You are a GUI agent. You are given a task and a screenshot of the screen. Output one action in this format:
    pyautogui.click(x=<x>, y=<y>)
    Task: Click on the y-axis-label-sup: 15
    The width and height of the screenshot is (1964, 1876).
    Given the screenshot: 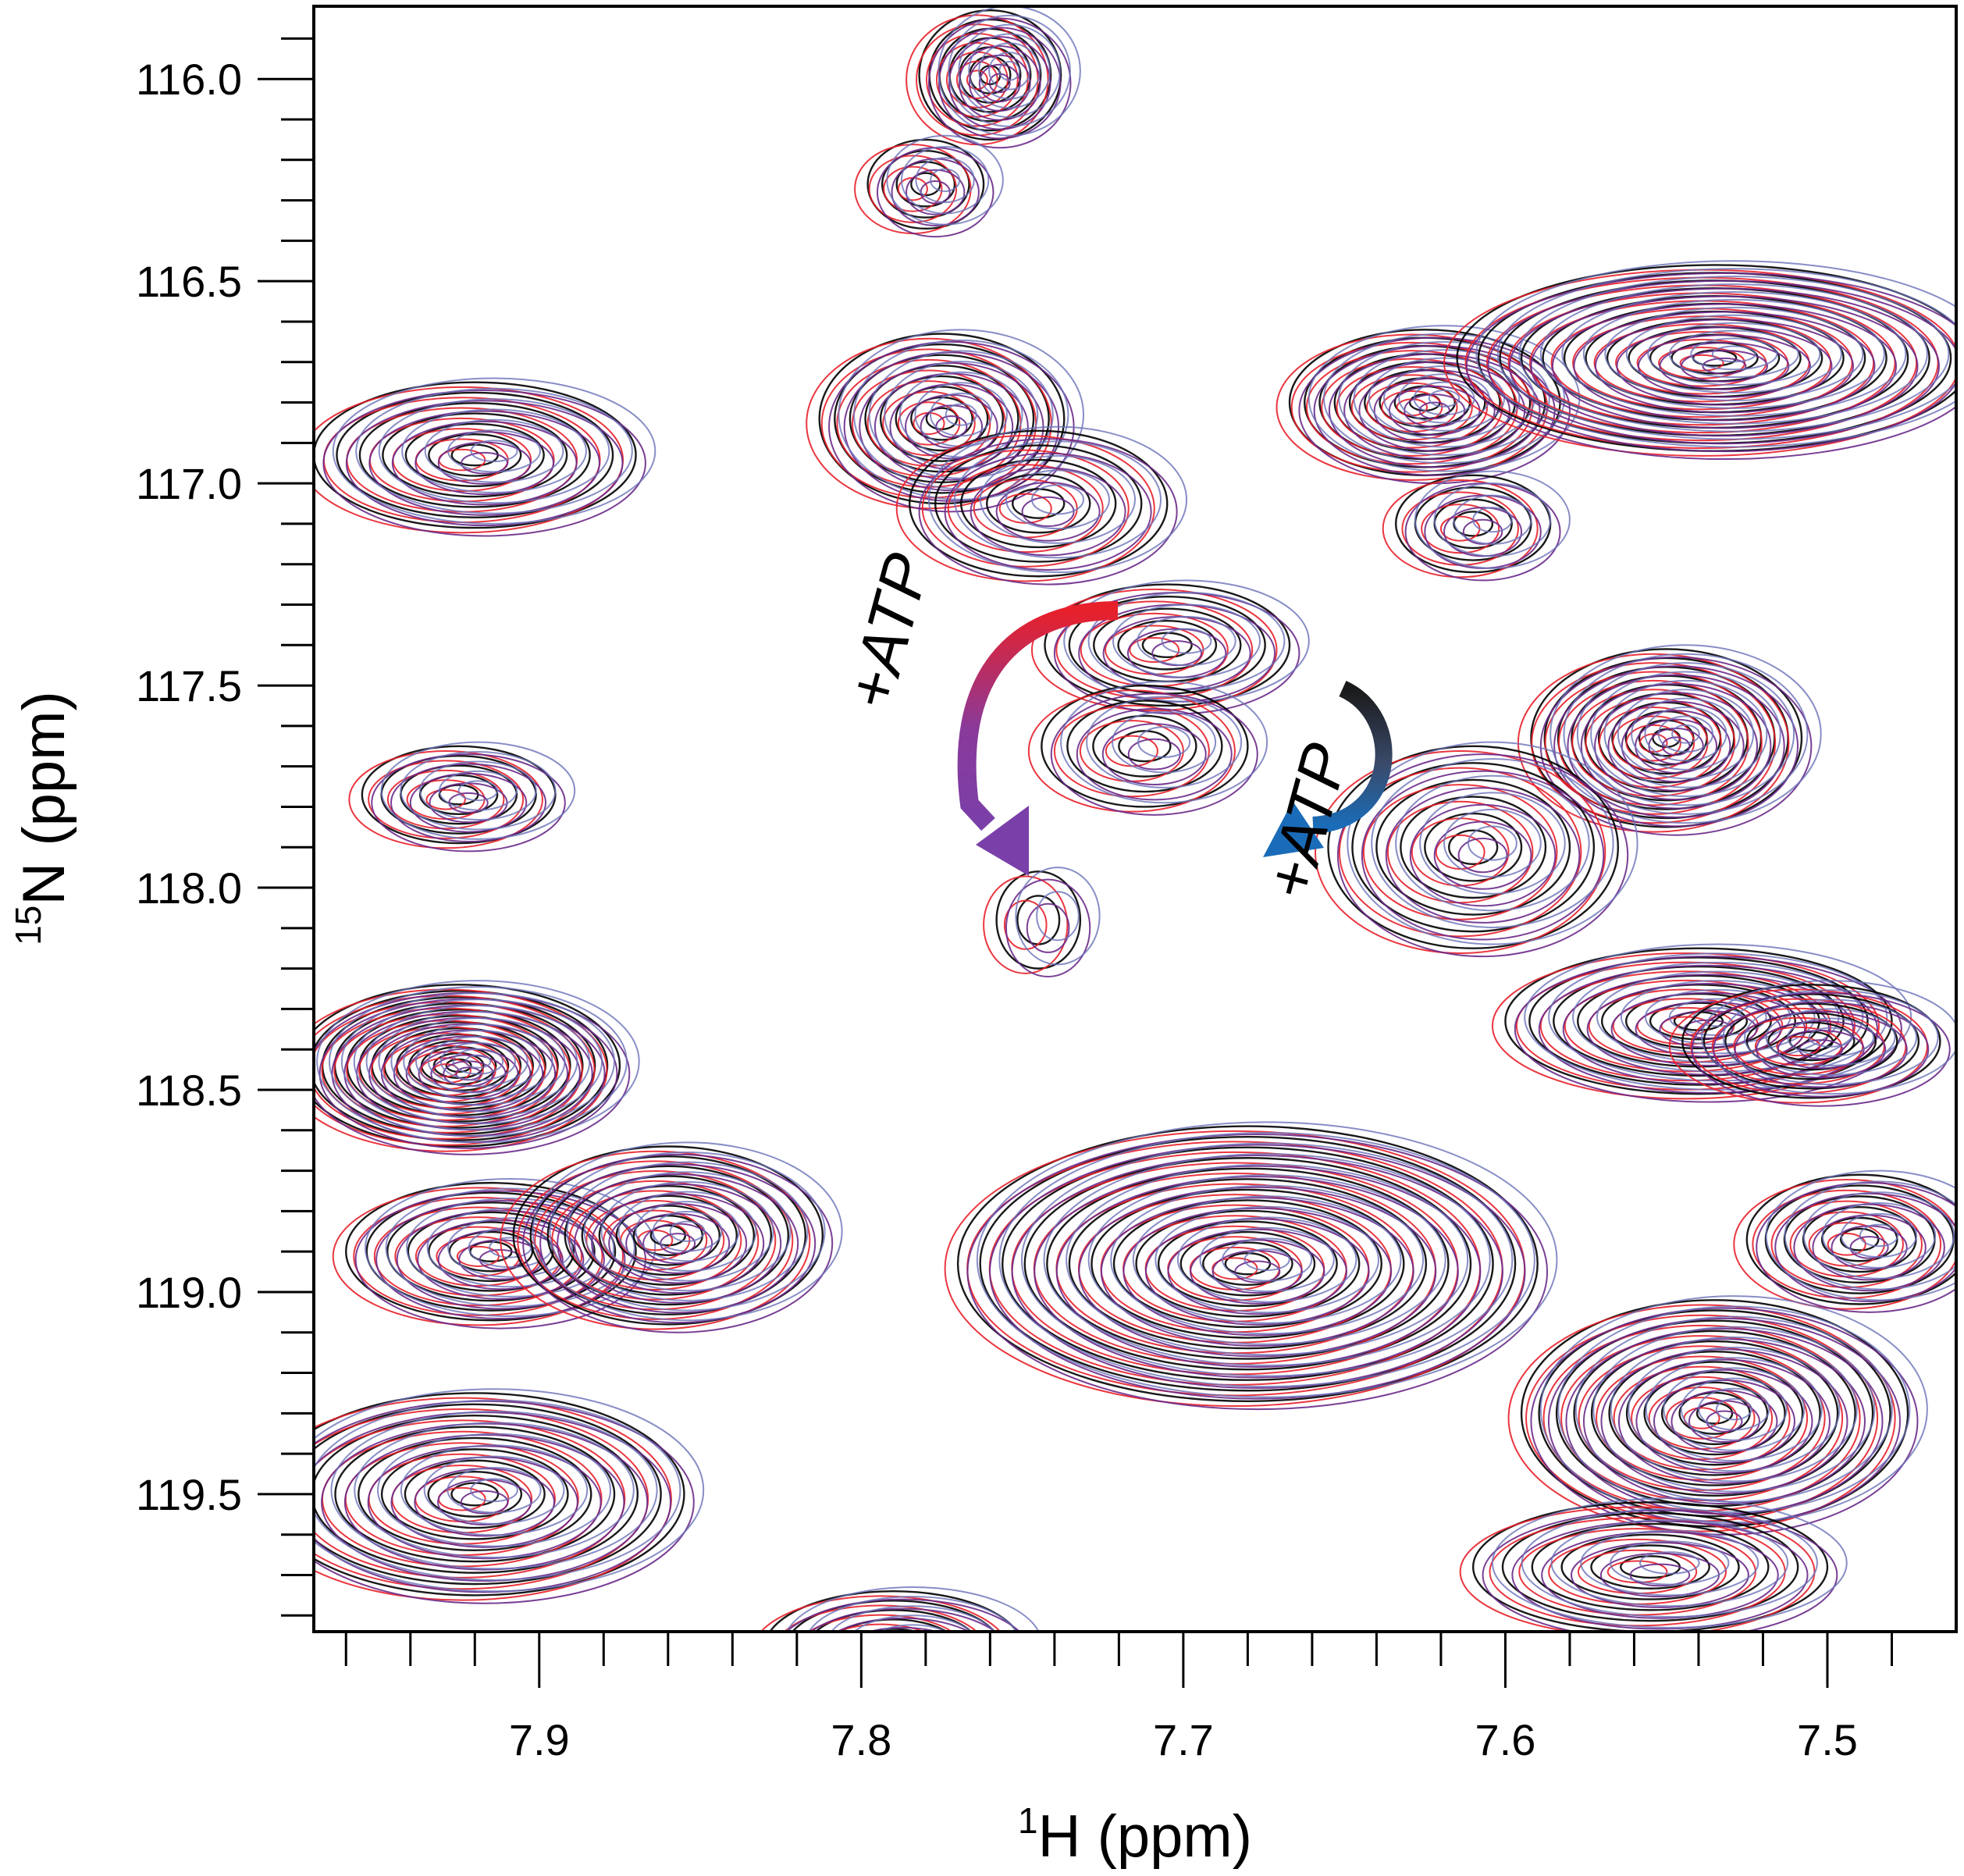 What is the action you would take?
    pyautogui.click(x=28, y=925)
    